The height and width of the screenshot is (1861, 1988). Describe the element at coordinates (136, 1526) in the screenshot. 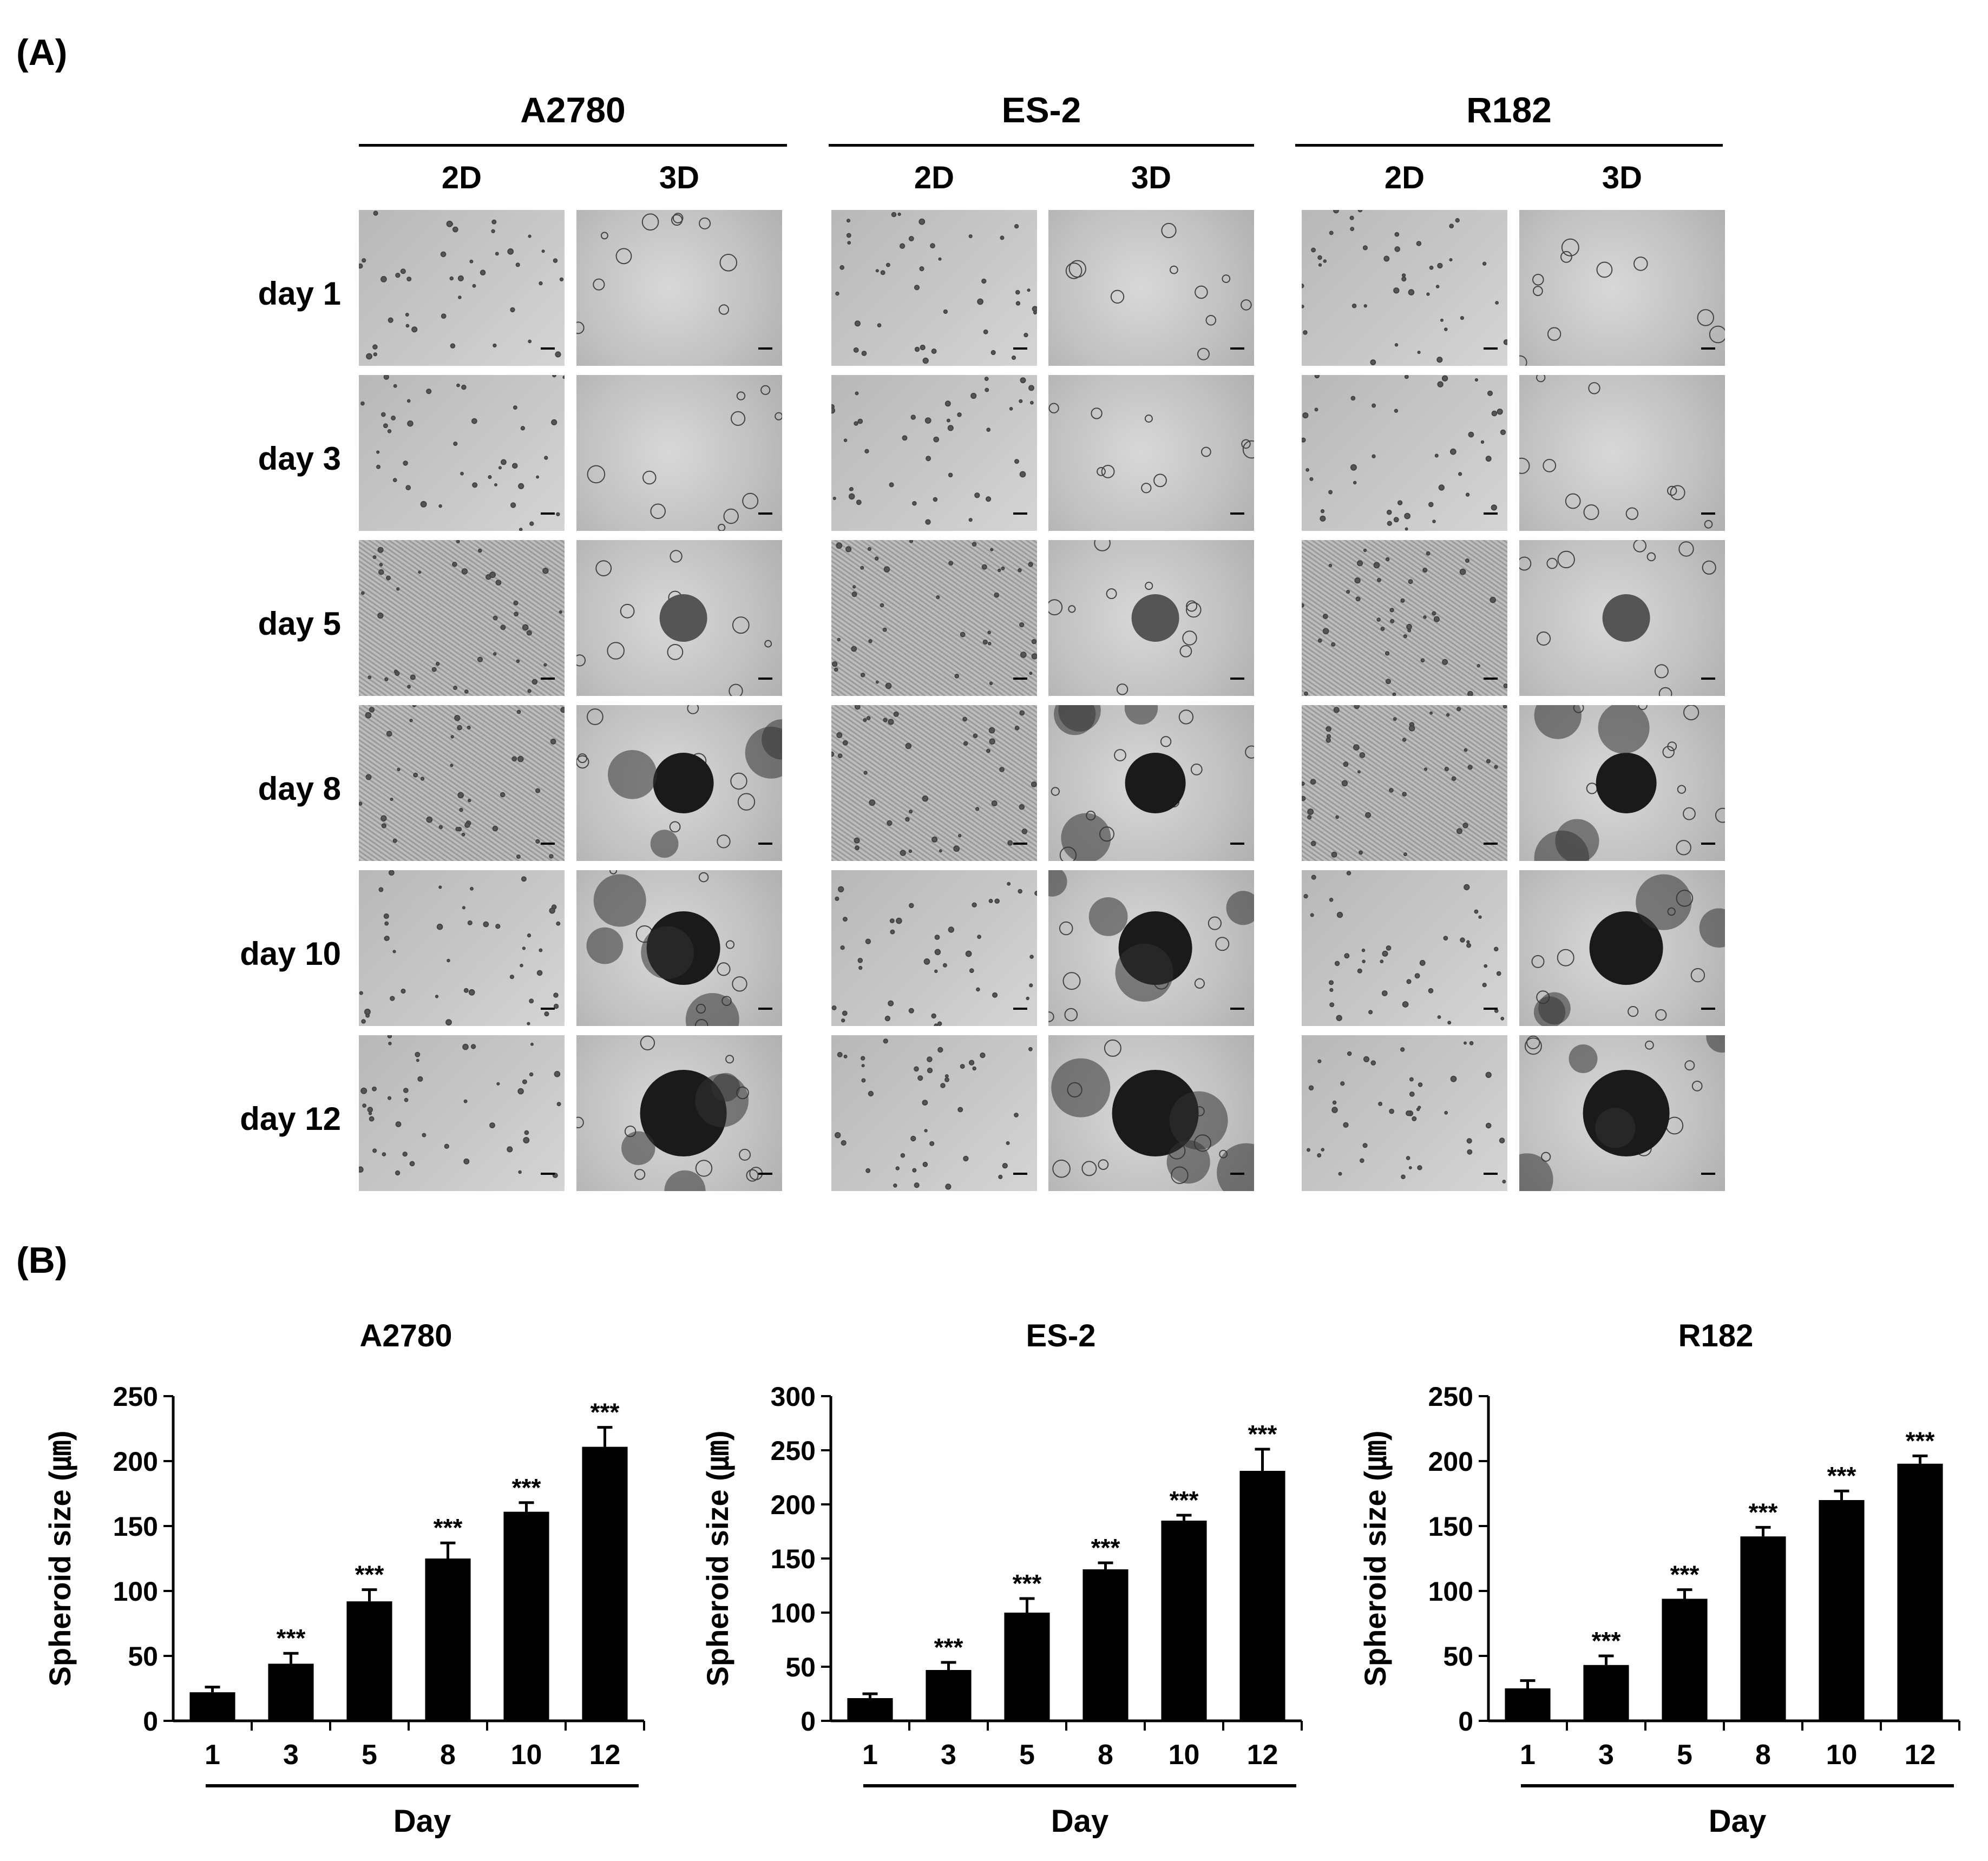

I see `y-tick-label: 150` at that location.